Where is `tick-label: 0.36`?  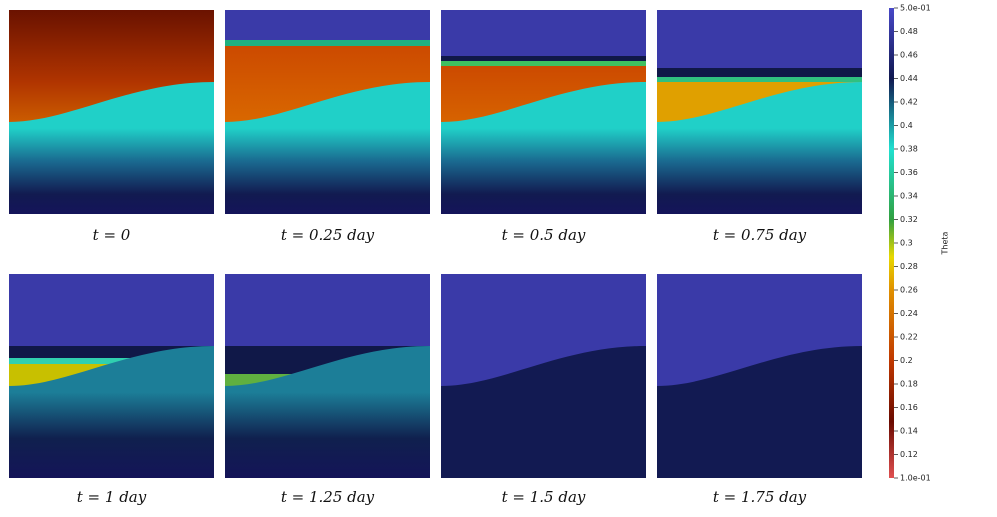 tick-label: 0.36 is located at coordinates (909, 172).